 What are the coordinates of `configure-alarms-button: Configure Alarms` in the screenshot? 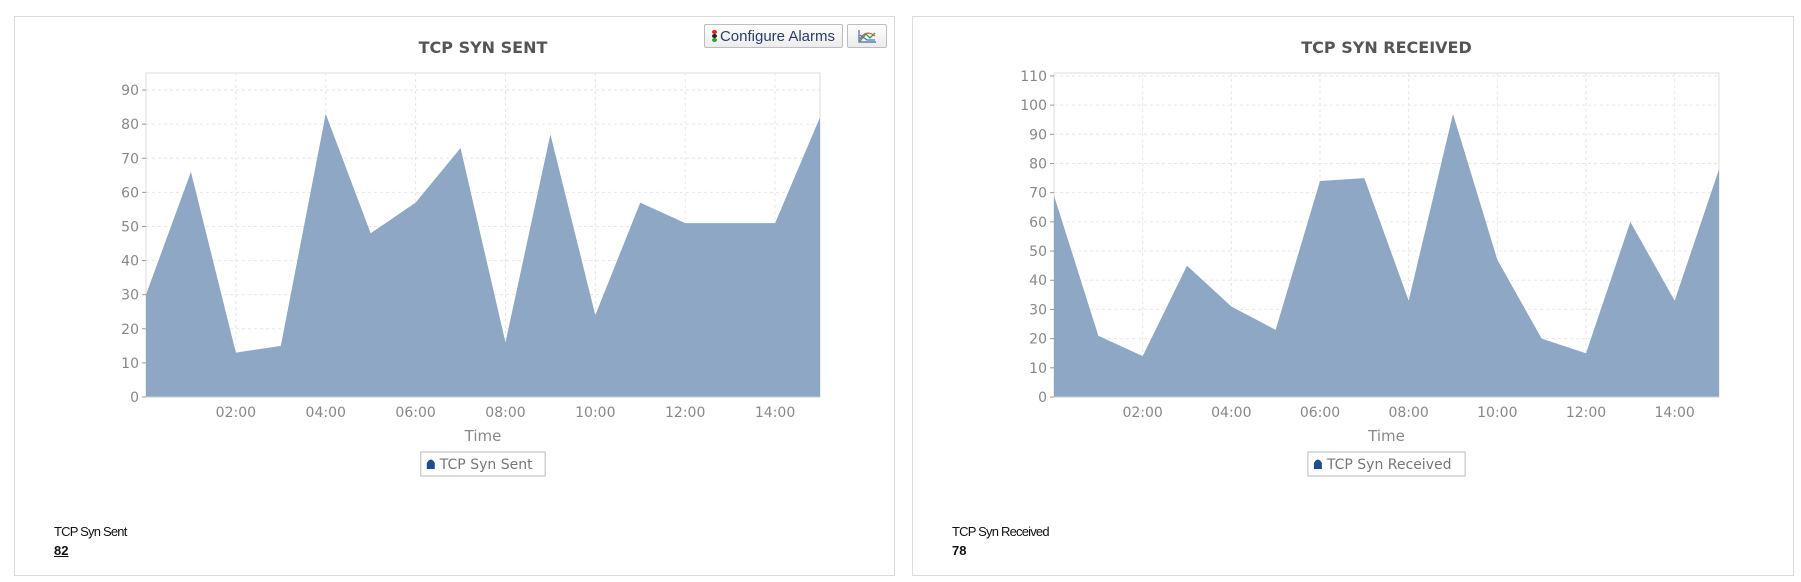 It's located at (773, 36).